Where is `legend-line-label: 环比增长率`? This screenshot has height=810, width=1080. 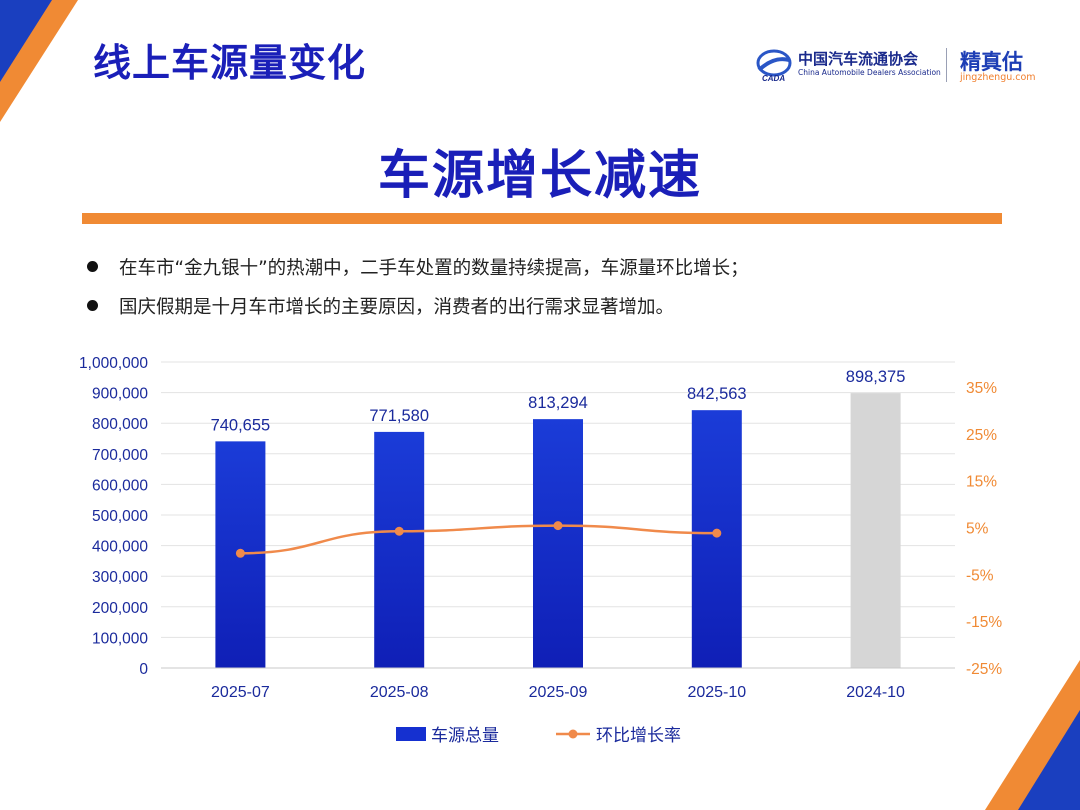 legend-line-label: 环比增长率 is located at coordinates (638, 736).